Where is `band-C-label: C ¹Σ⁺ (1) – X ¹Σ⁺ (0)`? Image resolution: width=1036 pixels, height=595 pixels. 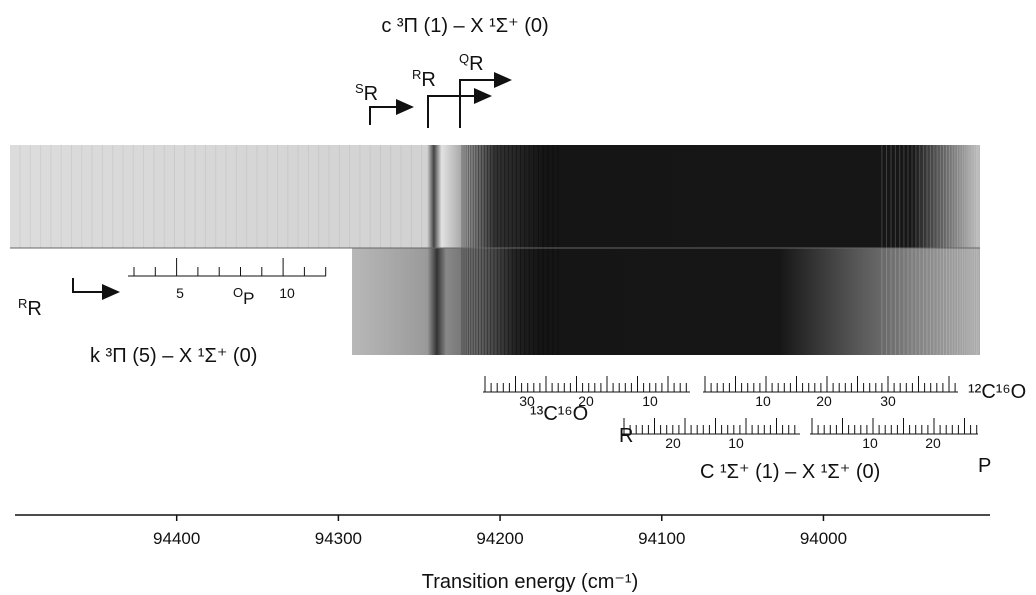 band-C-label: C ¹Σ⁺ (1) – X ¹Σ⁺ (0) is located at coordinates (790, 472).